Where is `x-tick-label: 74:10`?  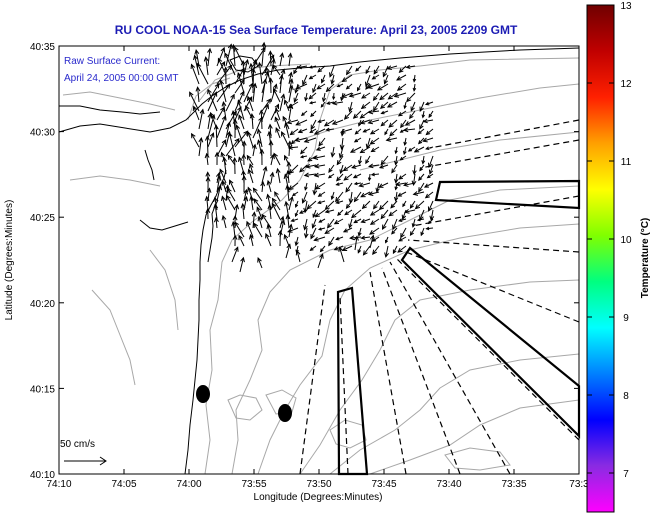 x-tick-label: 74:10 is located at coordinates (58, 484).